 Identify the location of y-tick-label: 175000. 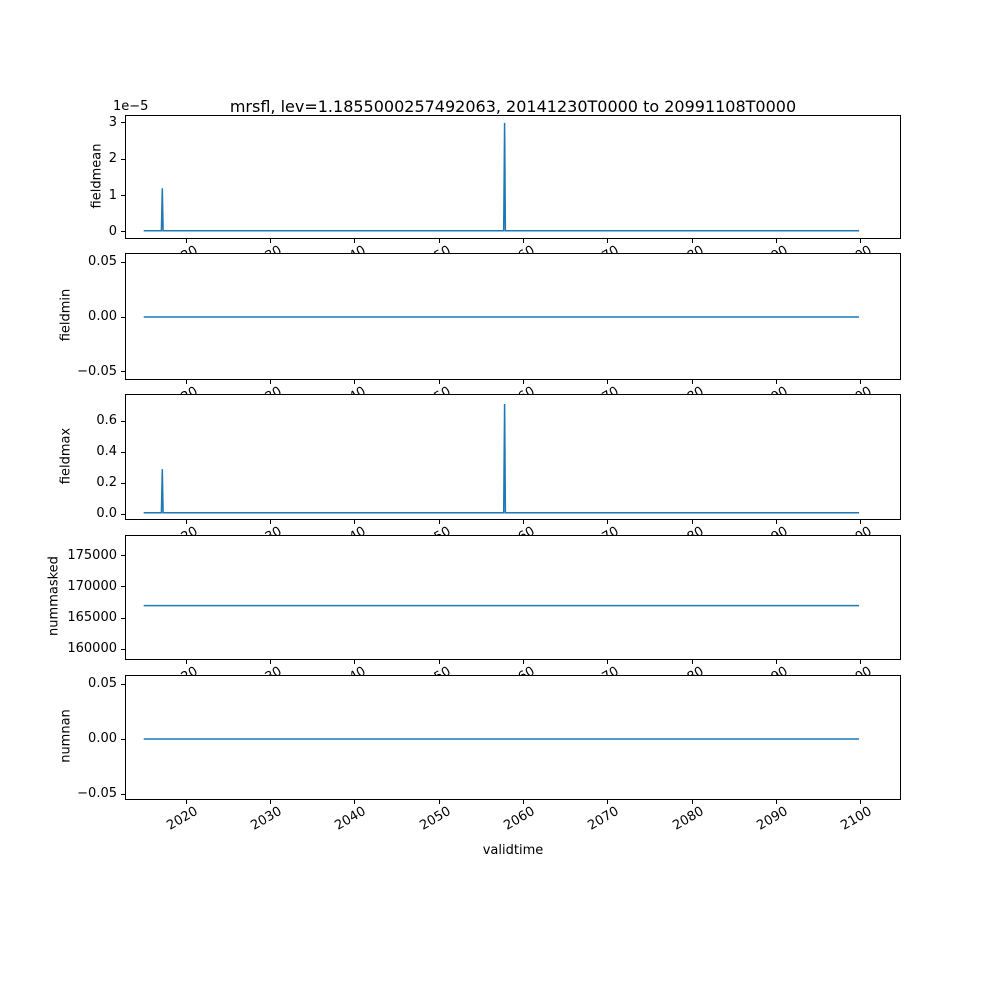
(92, 555).